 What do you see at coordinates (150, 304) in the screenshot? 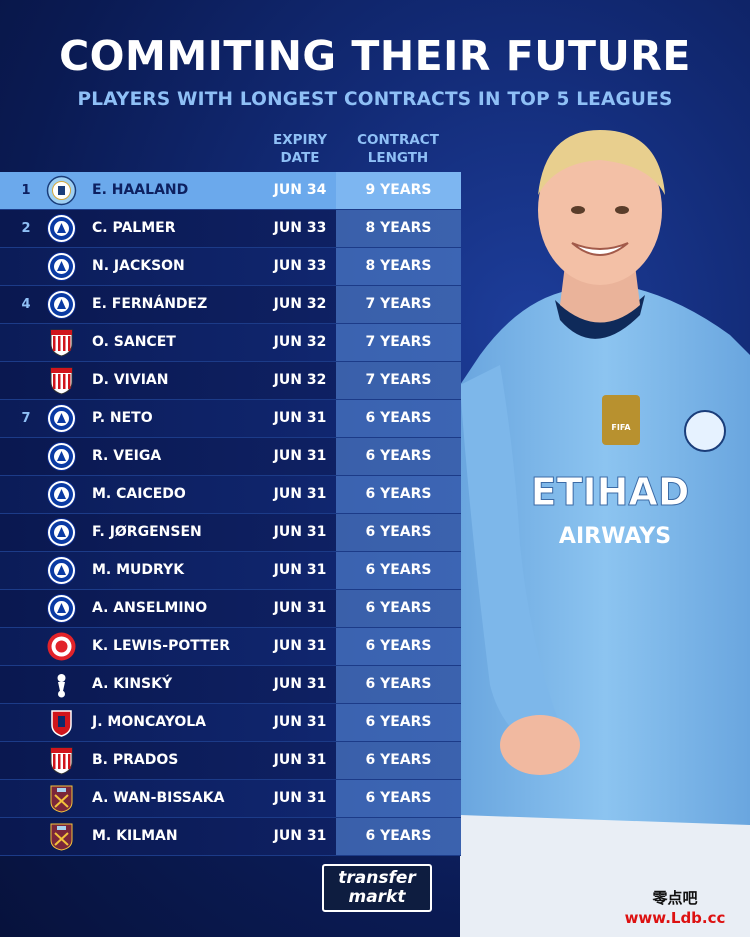
I see `row-player-name: E. FERNÁNDEZ` at bounding box center [150, 304].